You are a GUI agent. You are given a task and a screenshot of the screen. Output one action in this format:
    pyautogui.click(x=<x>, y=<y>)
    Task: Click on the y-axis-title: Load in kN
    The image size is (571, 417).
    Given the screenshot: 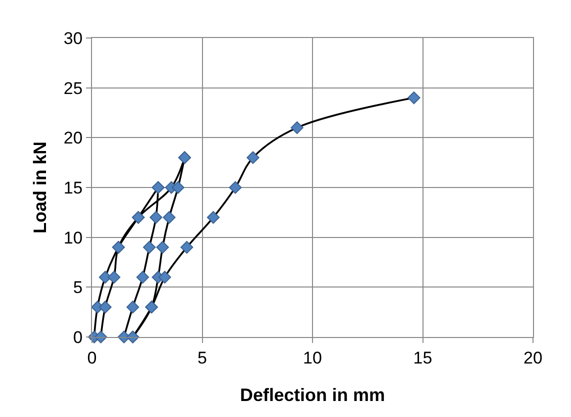 What is the action you would take?
    pyautogui.click(x=40, y=187)
    